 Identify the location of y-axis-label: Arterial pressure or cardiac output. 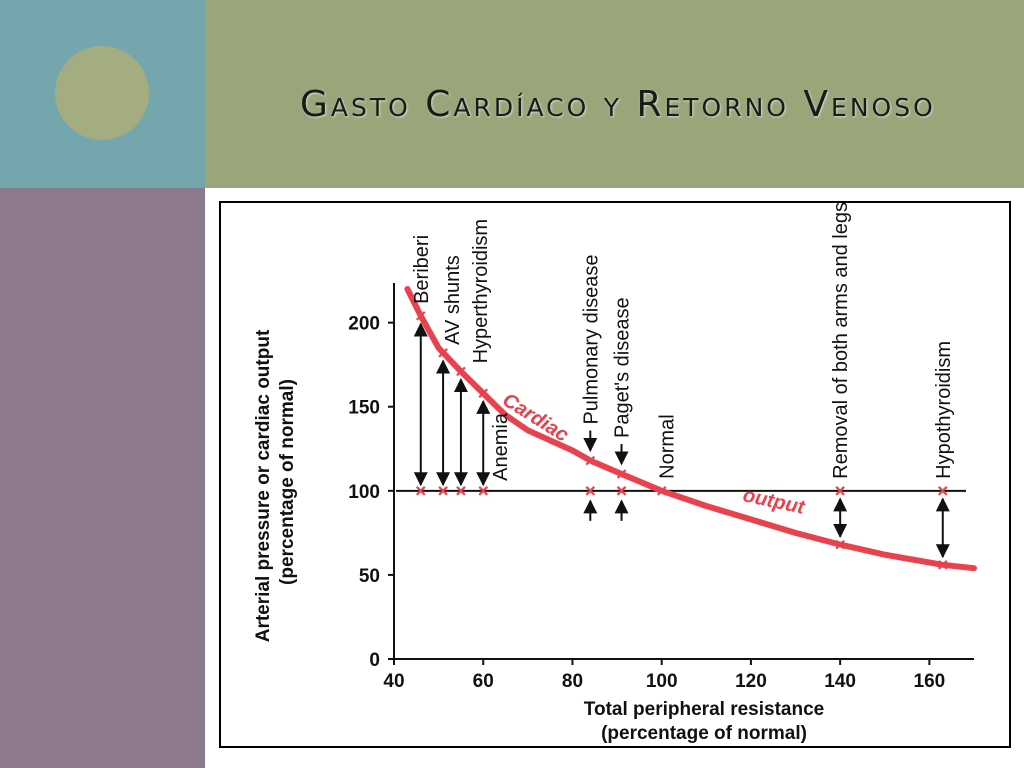
(263, 485).